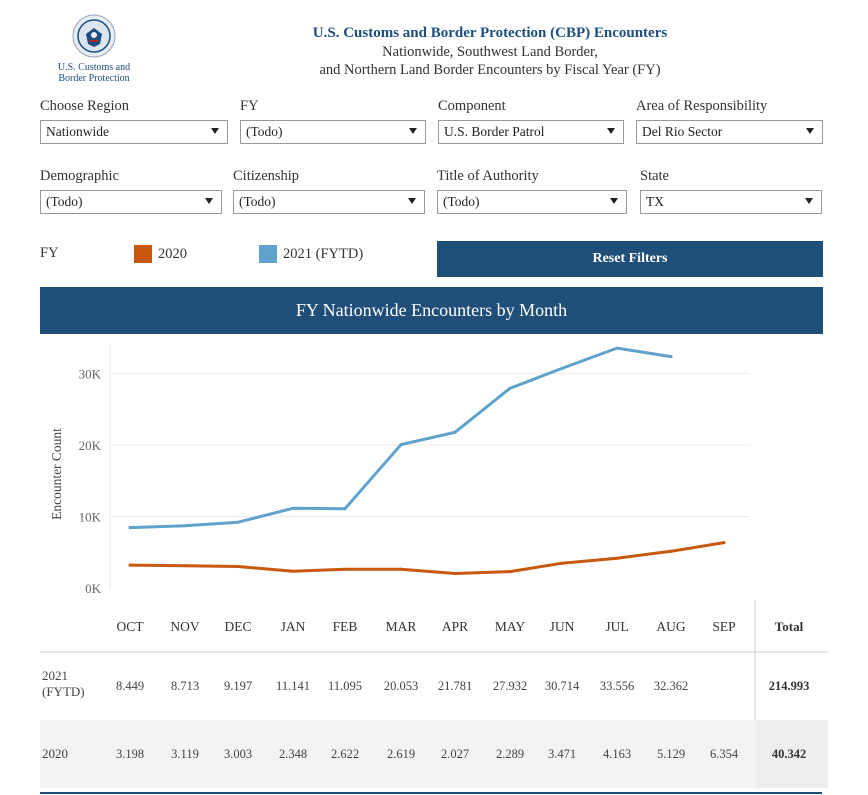 Image resolution: width=868 pixels, height=795 pixels. What do you see at coordinates (85, 106) in the screenshot?
I see `region-label: Choose Region` at bounding box center [85, 106].